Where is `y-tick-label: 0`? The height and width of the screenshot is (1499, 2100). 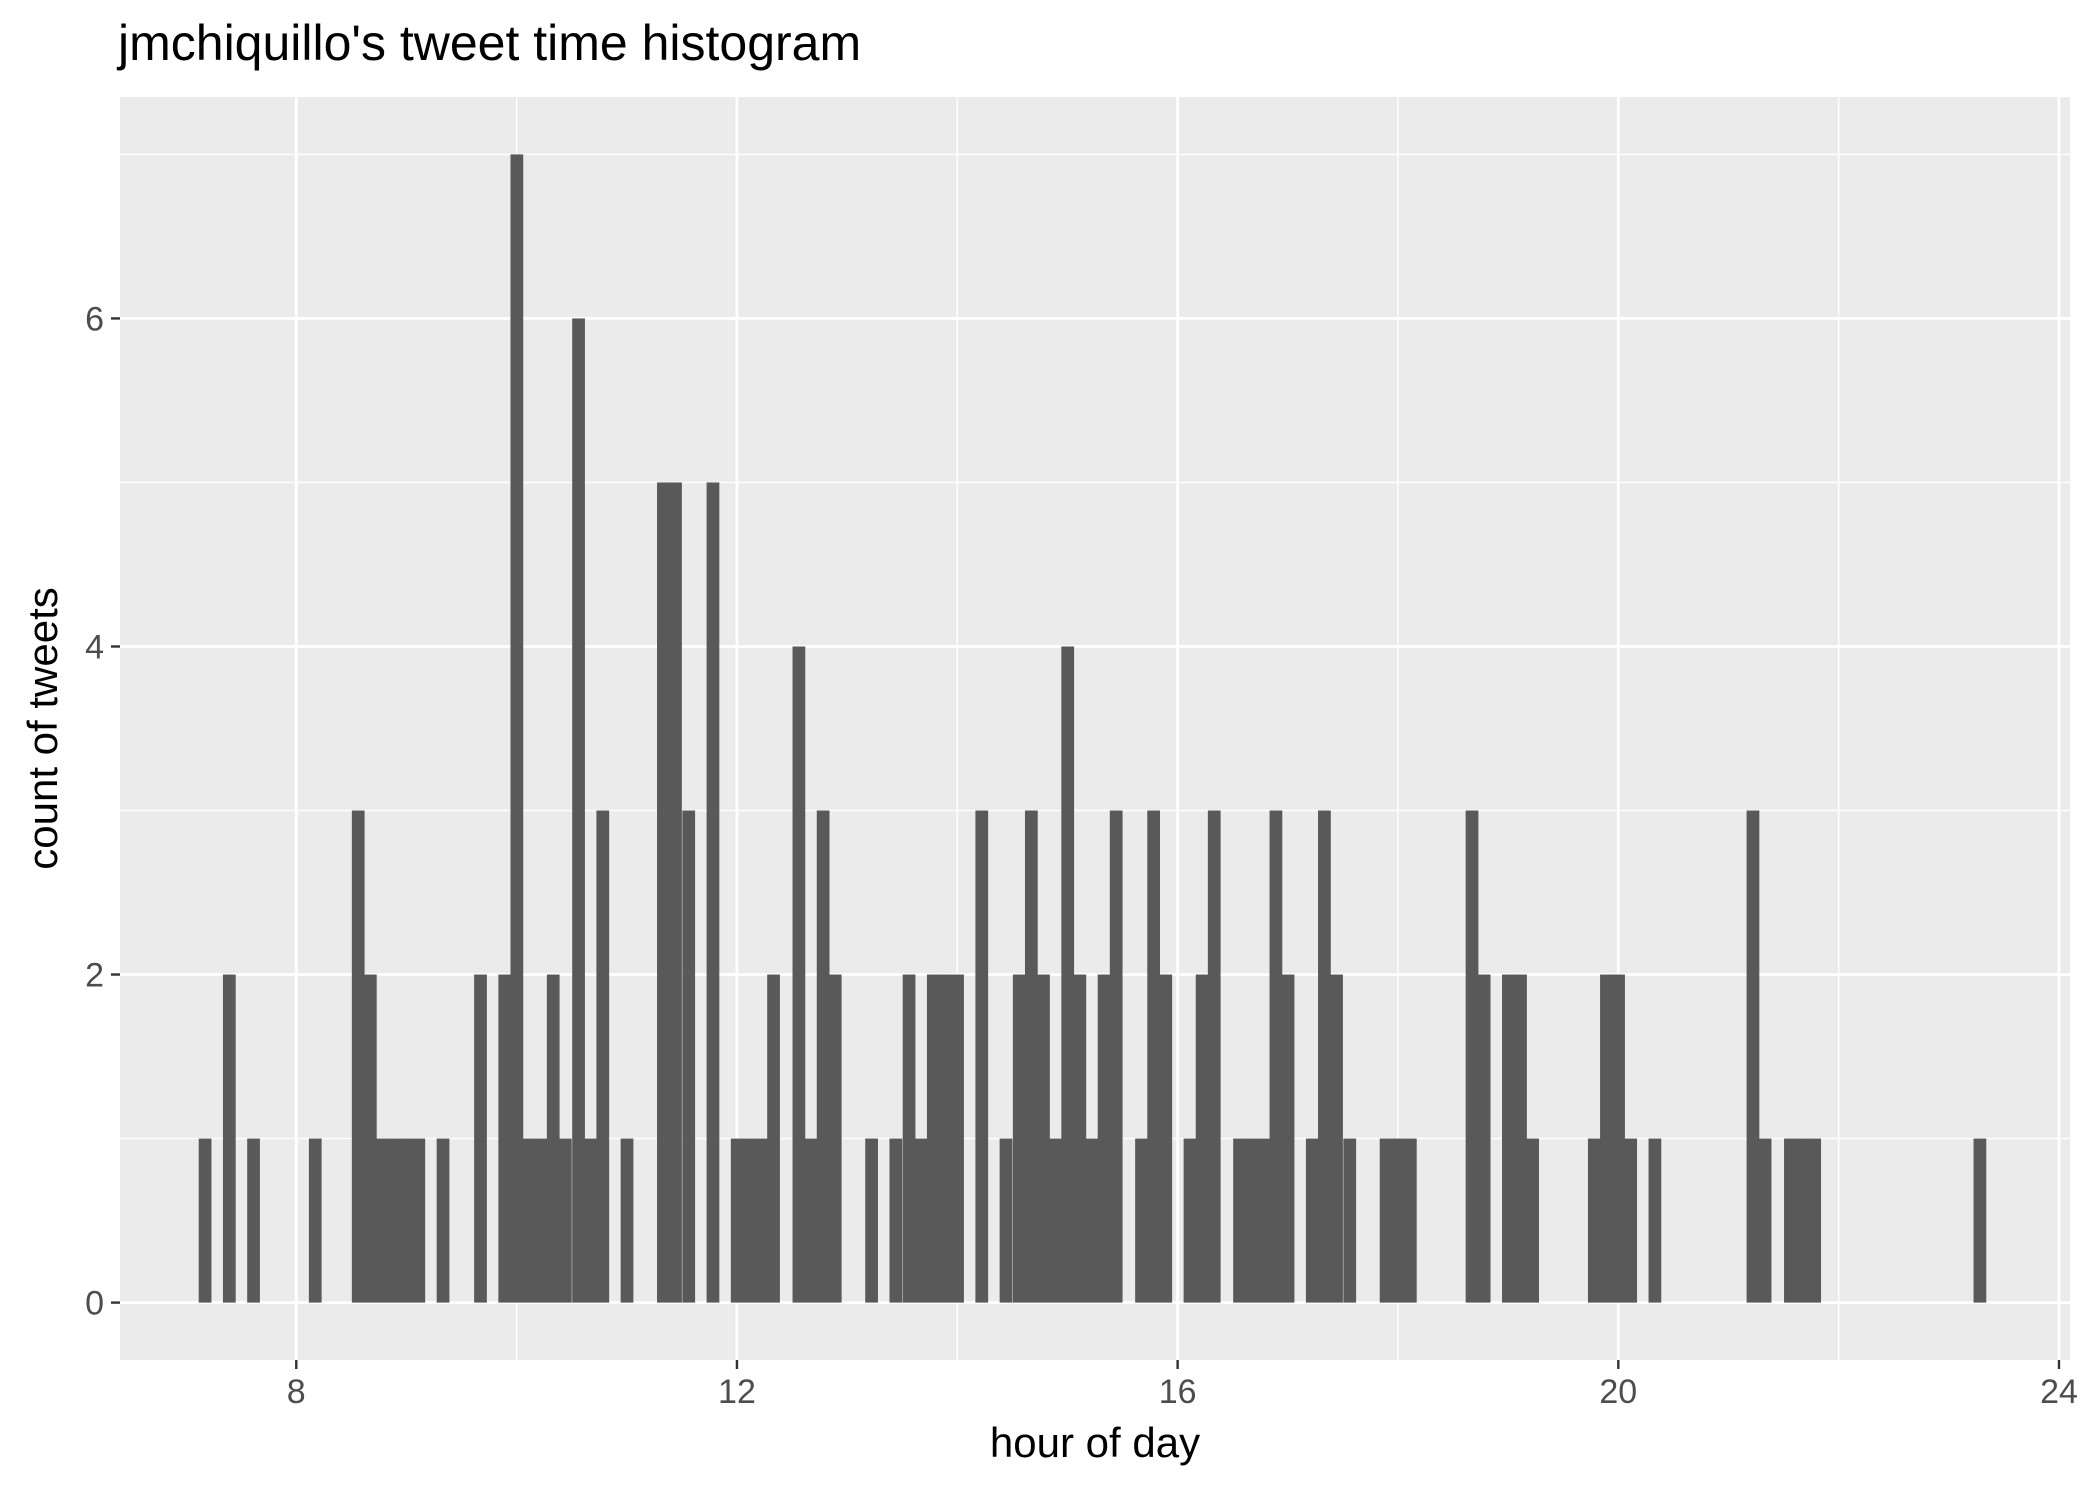
y-tick-label: 0 is located at coordinates (94, 1304).